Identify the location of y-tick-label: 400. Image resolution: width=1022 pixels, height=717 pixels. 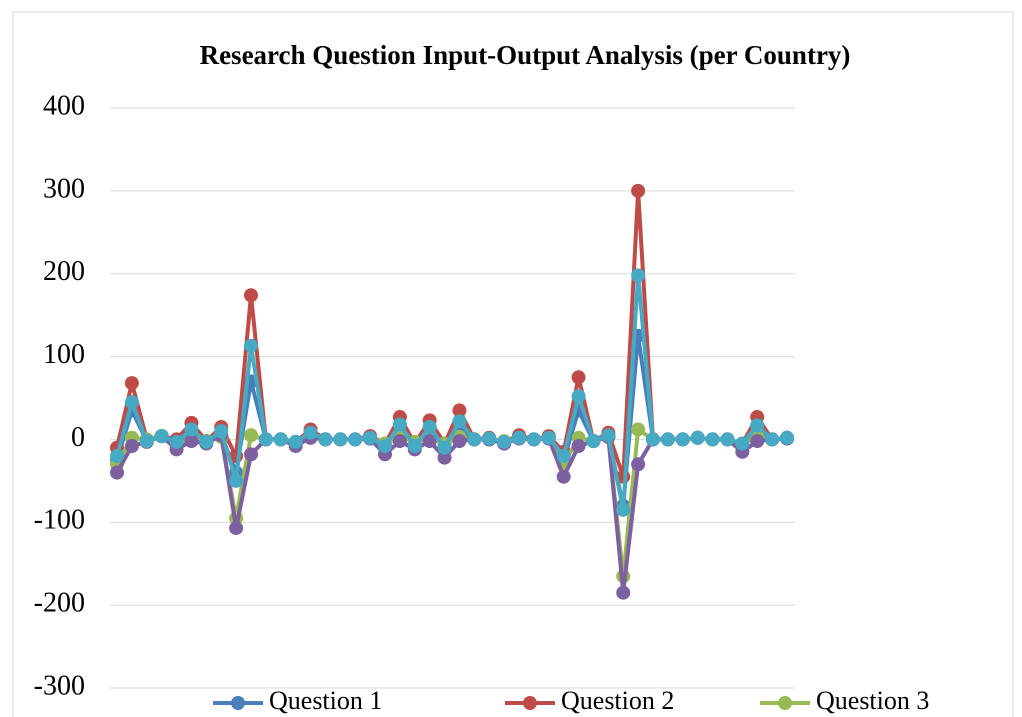
(64, 105).